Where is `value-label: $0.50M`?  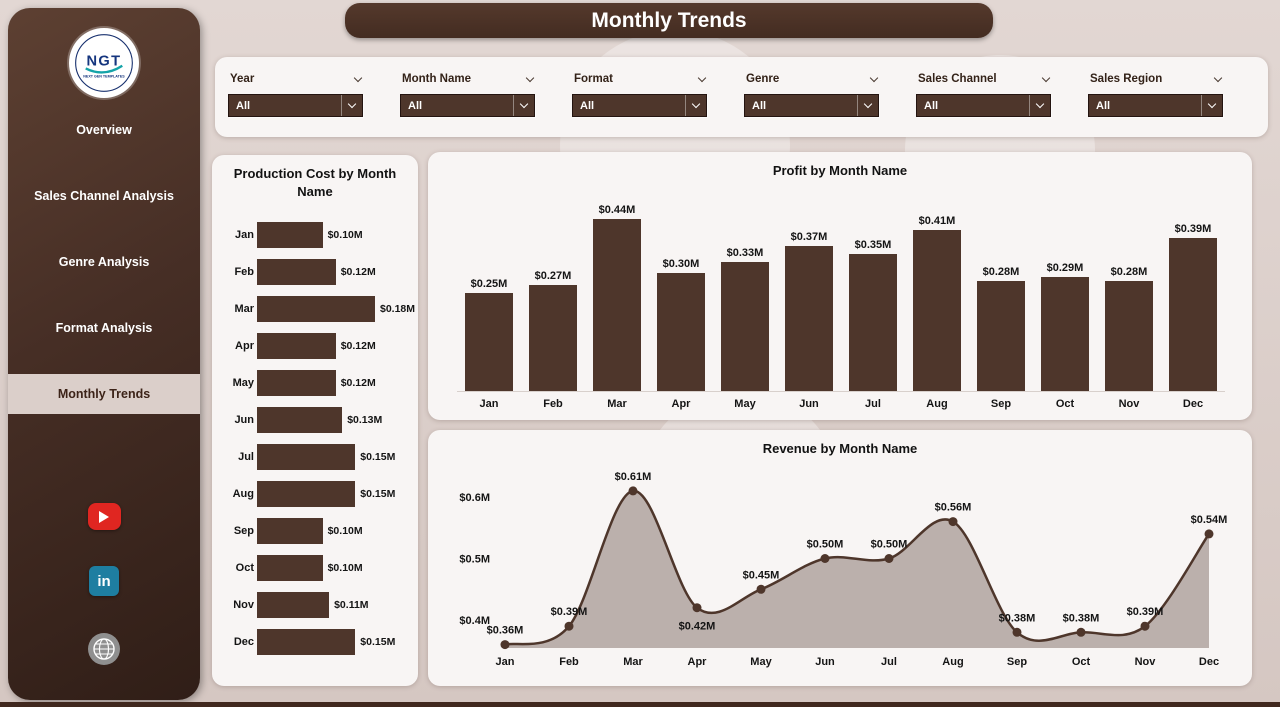 value-label: $0.50M is located at coordinates (825, 545).